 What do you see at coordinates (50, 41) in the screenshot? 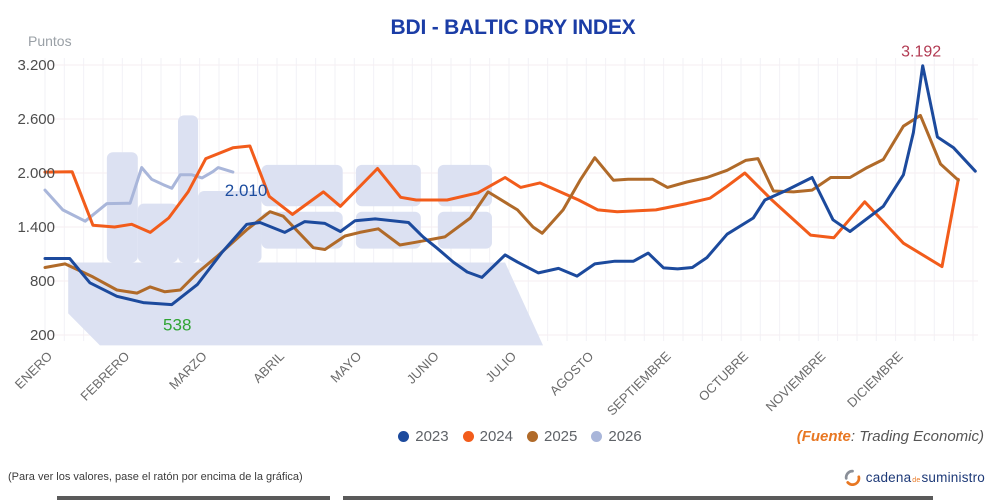
I see `y-axis-unit-label: Puntos` at bounding box center [50, 41].